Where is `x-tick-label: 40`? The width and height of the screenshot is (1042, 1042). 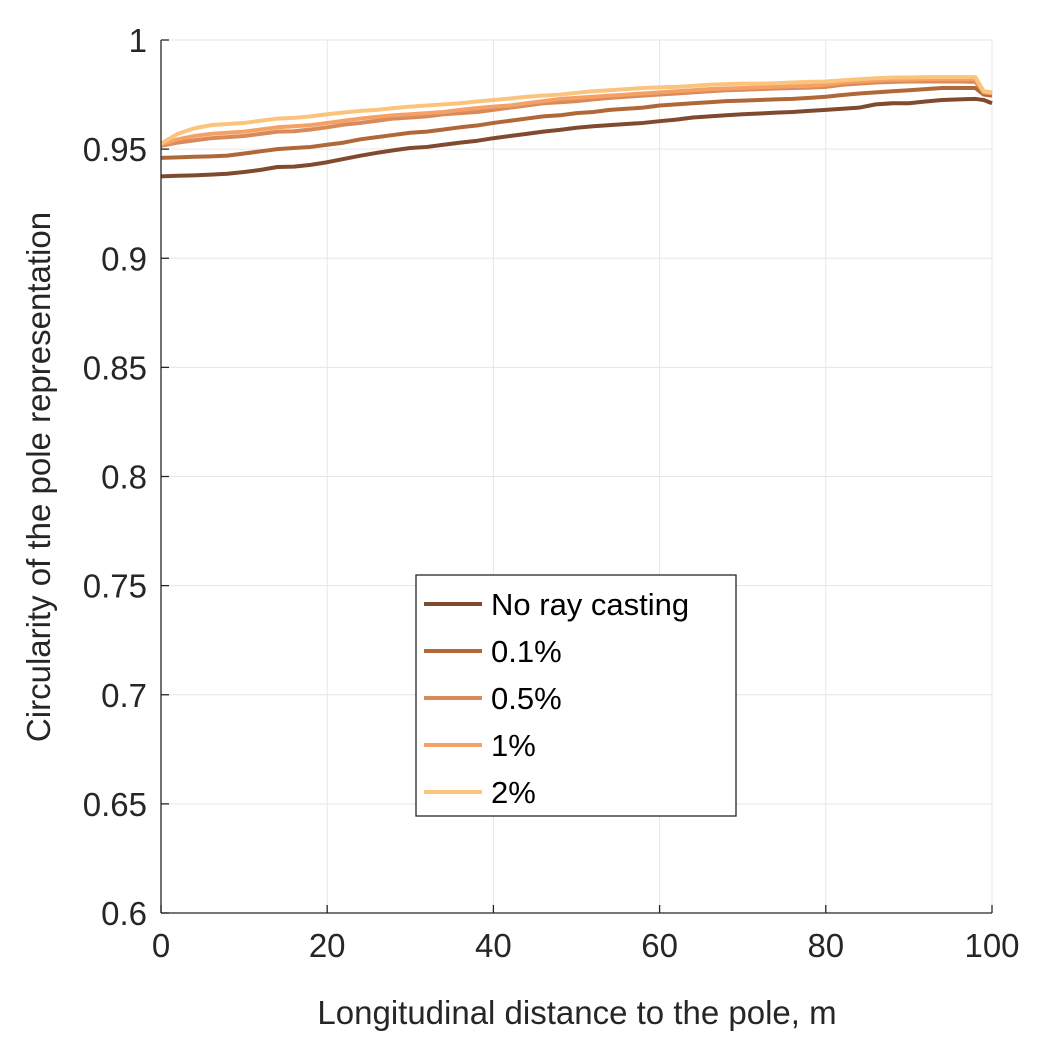
x-tick-label: 40 is located at coordinates (493, 945).